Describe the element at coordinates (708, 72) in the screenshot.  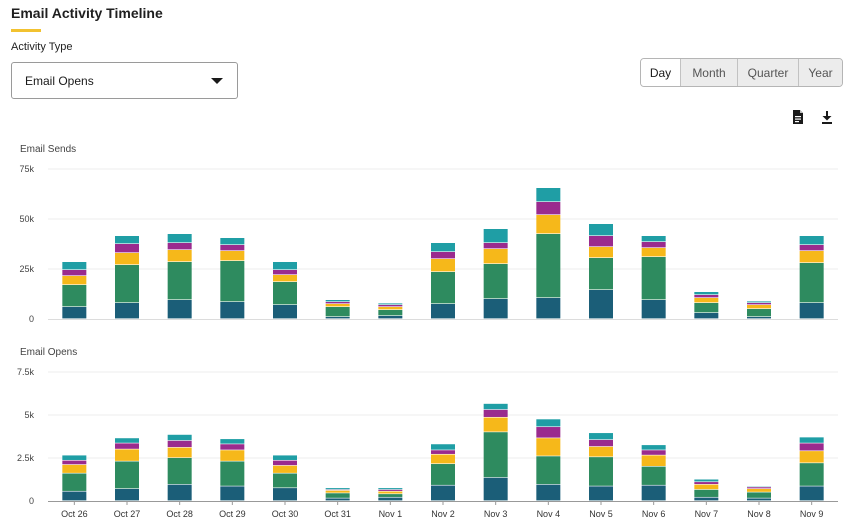
I see `range-month-button: Month` at that location.